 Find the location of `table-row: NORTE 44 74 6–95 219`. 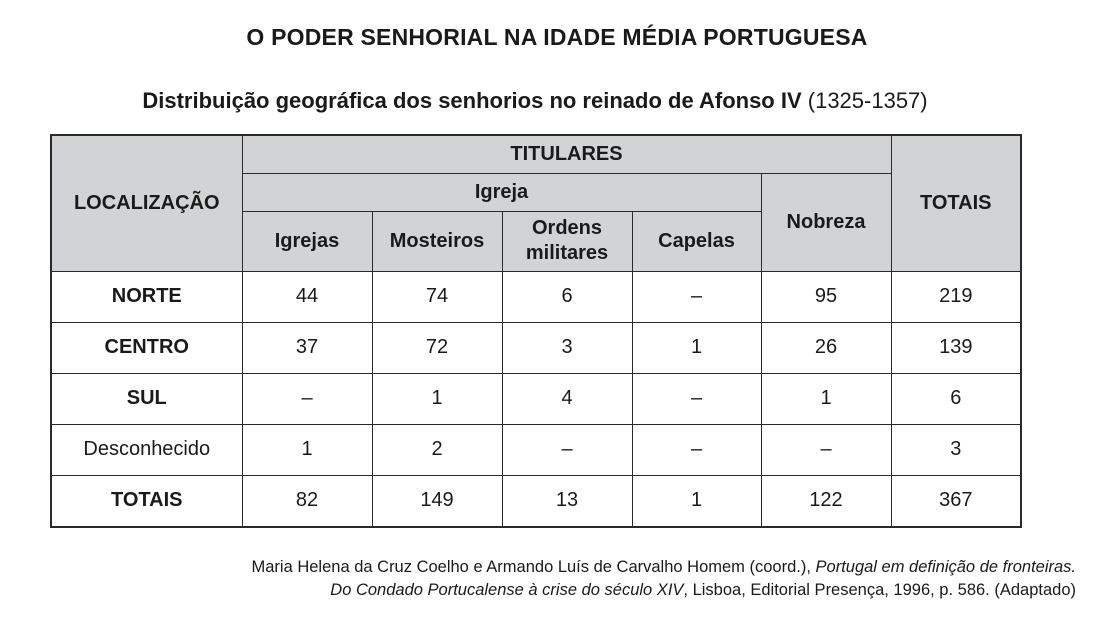

table-row: NORTE 44 74 6–95 219 is located at coordinates (536, 296).